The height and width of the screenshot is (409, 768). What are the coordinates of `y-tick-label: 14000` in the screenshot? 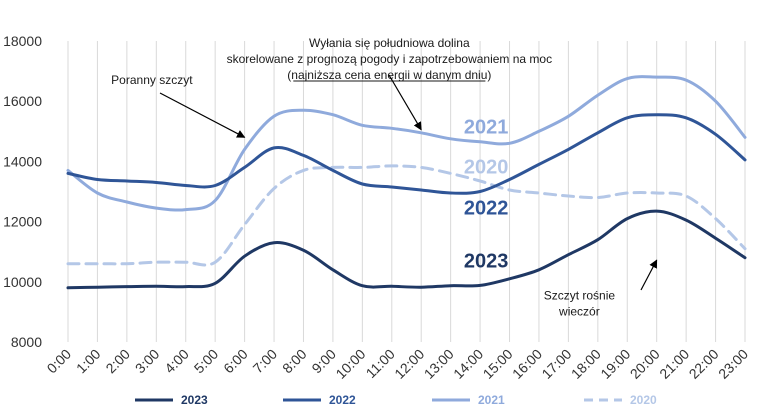 It's located at (22, 161).